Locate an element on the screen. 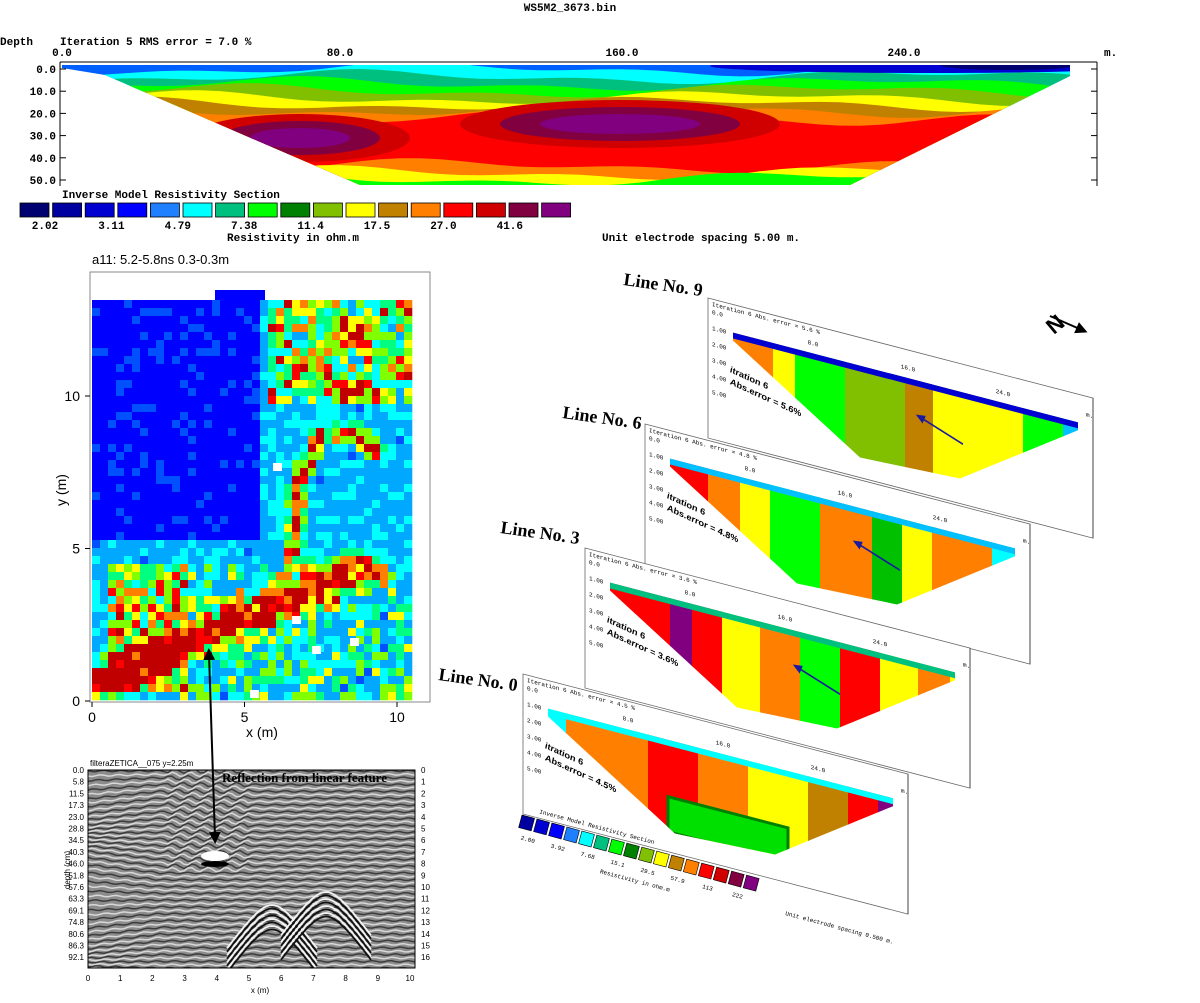 The width and height of the screenshot is (1200, 1003). panel-depth-tick: 5.00 is located at coordinates (656, 520).